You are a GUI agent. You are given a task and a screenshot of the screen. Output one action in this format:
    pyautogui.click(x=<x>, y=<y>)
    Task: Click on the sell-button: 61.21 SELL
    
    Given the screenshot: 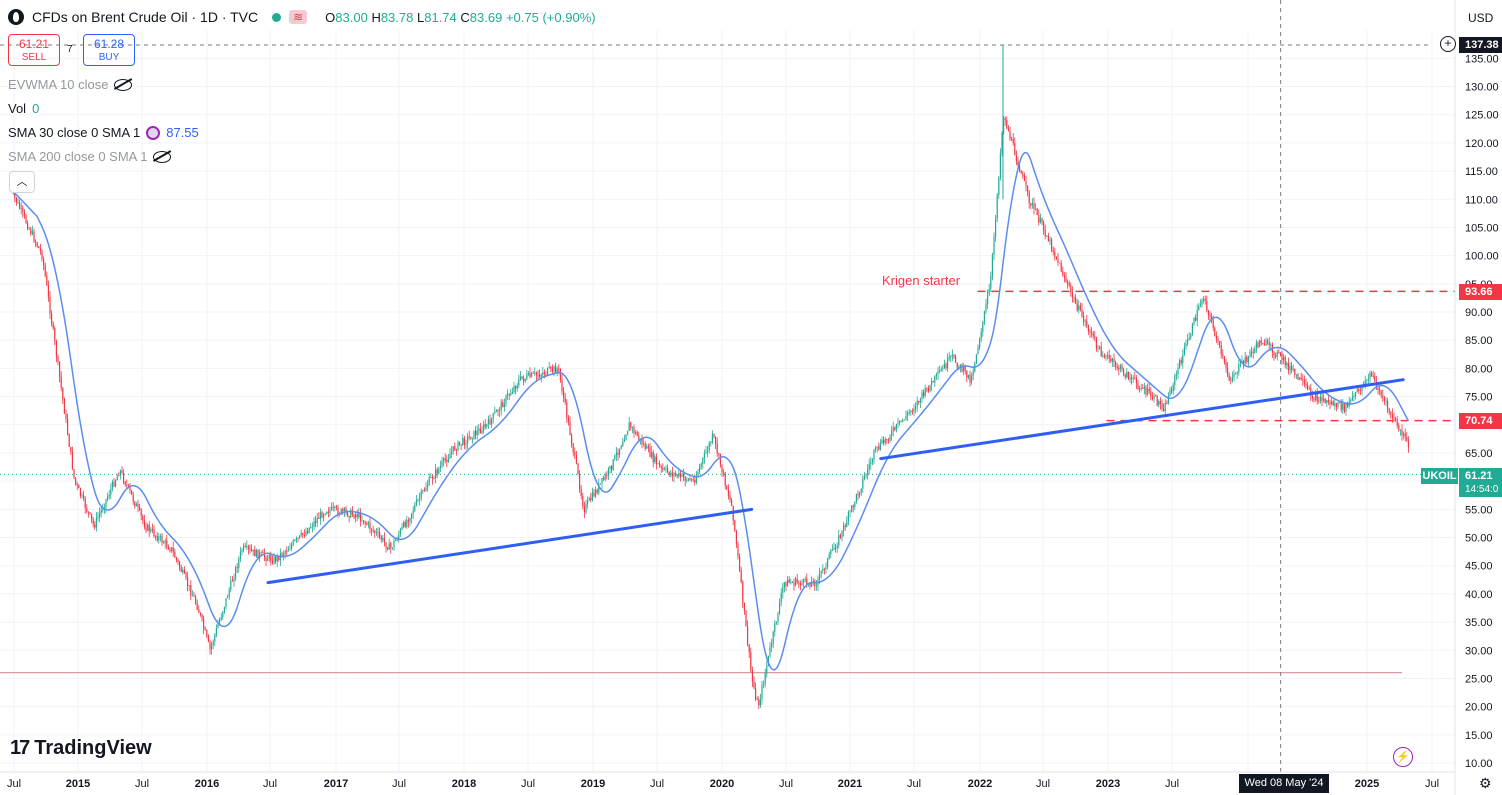 What is the action you would take?
    pyautogui.click(x=34, y=50)
    